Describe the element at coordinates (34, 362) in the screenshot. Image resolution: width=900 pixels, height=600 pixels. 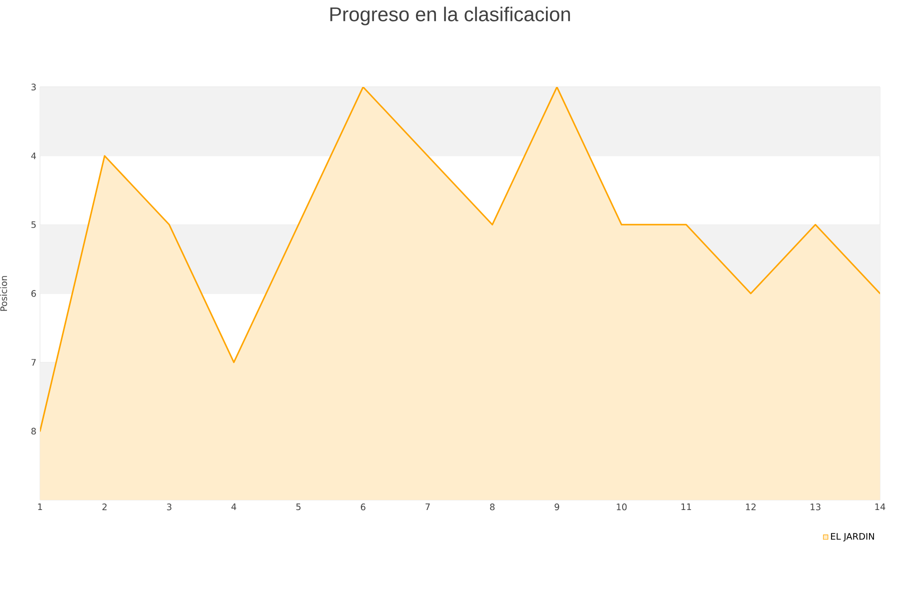
I see `y-tick-label: 7` at that location.